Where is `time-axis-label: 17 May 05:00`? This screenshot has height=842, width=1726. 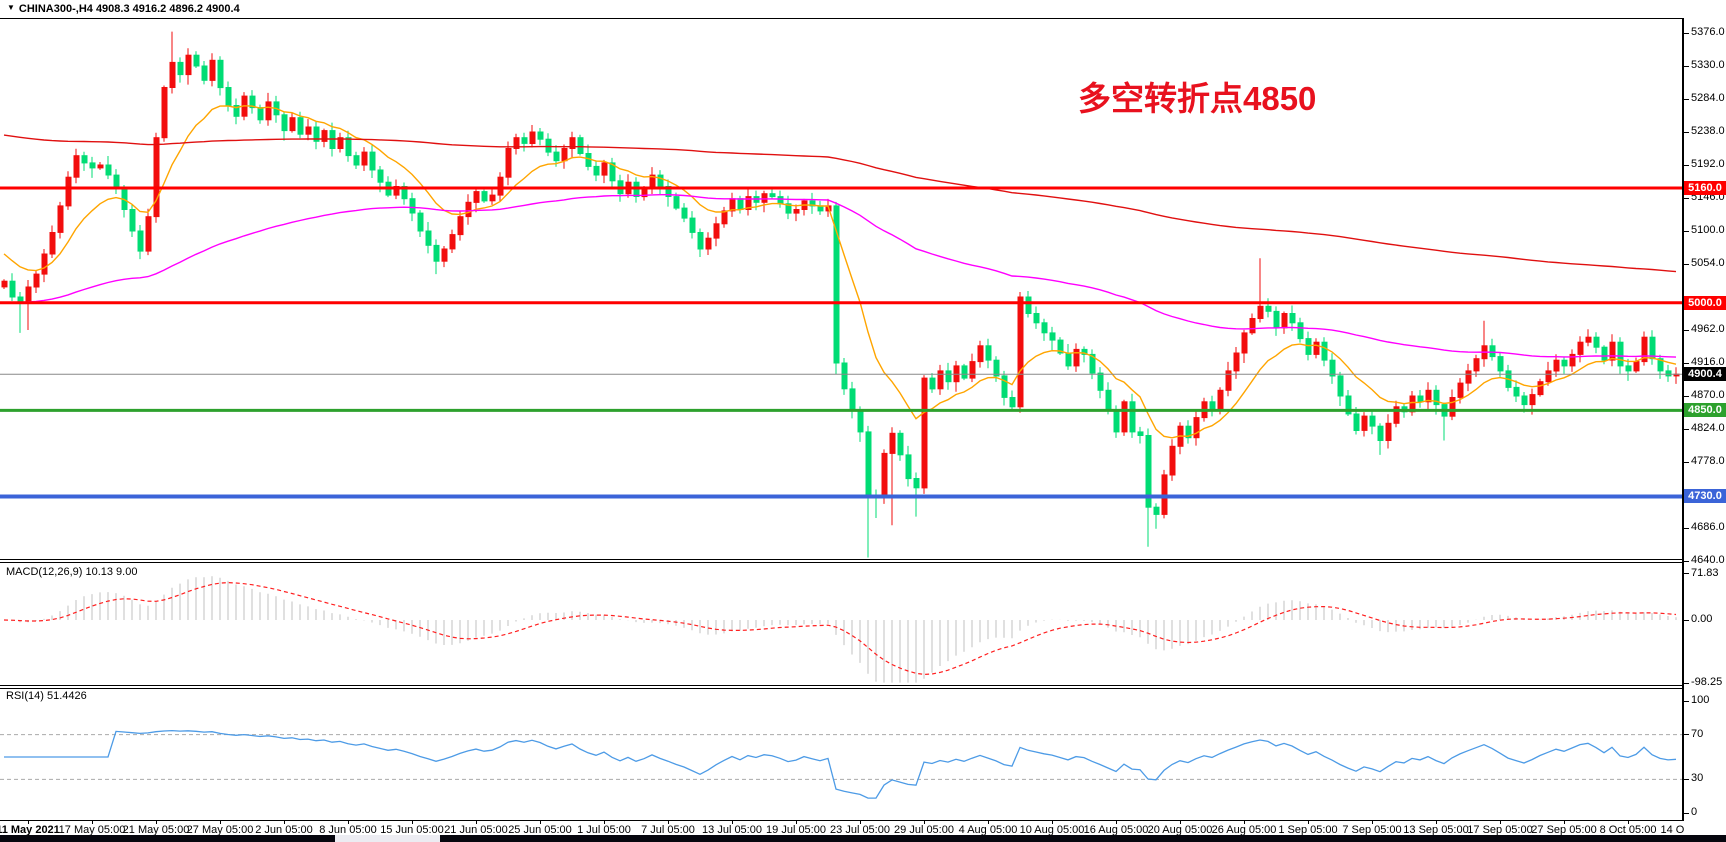 time-axis-label: 17 May 05:00 is located at coordinates (92, 830).